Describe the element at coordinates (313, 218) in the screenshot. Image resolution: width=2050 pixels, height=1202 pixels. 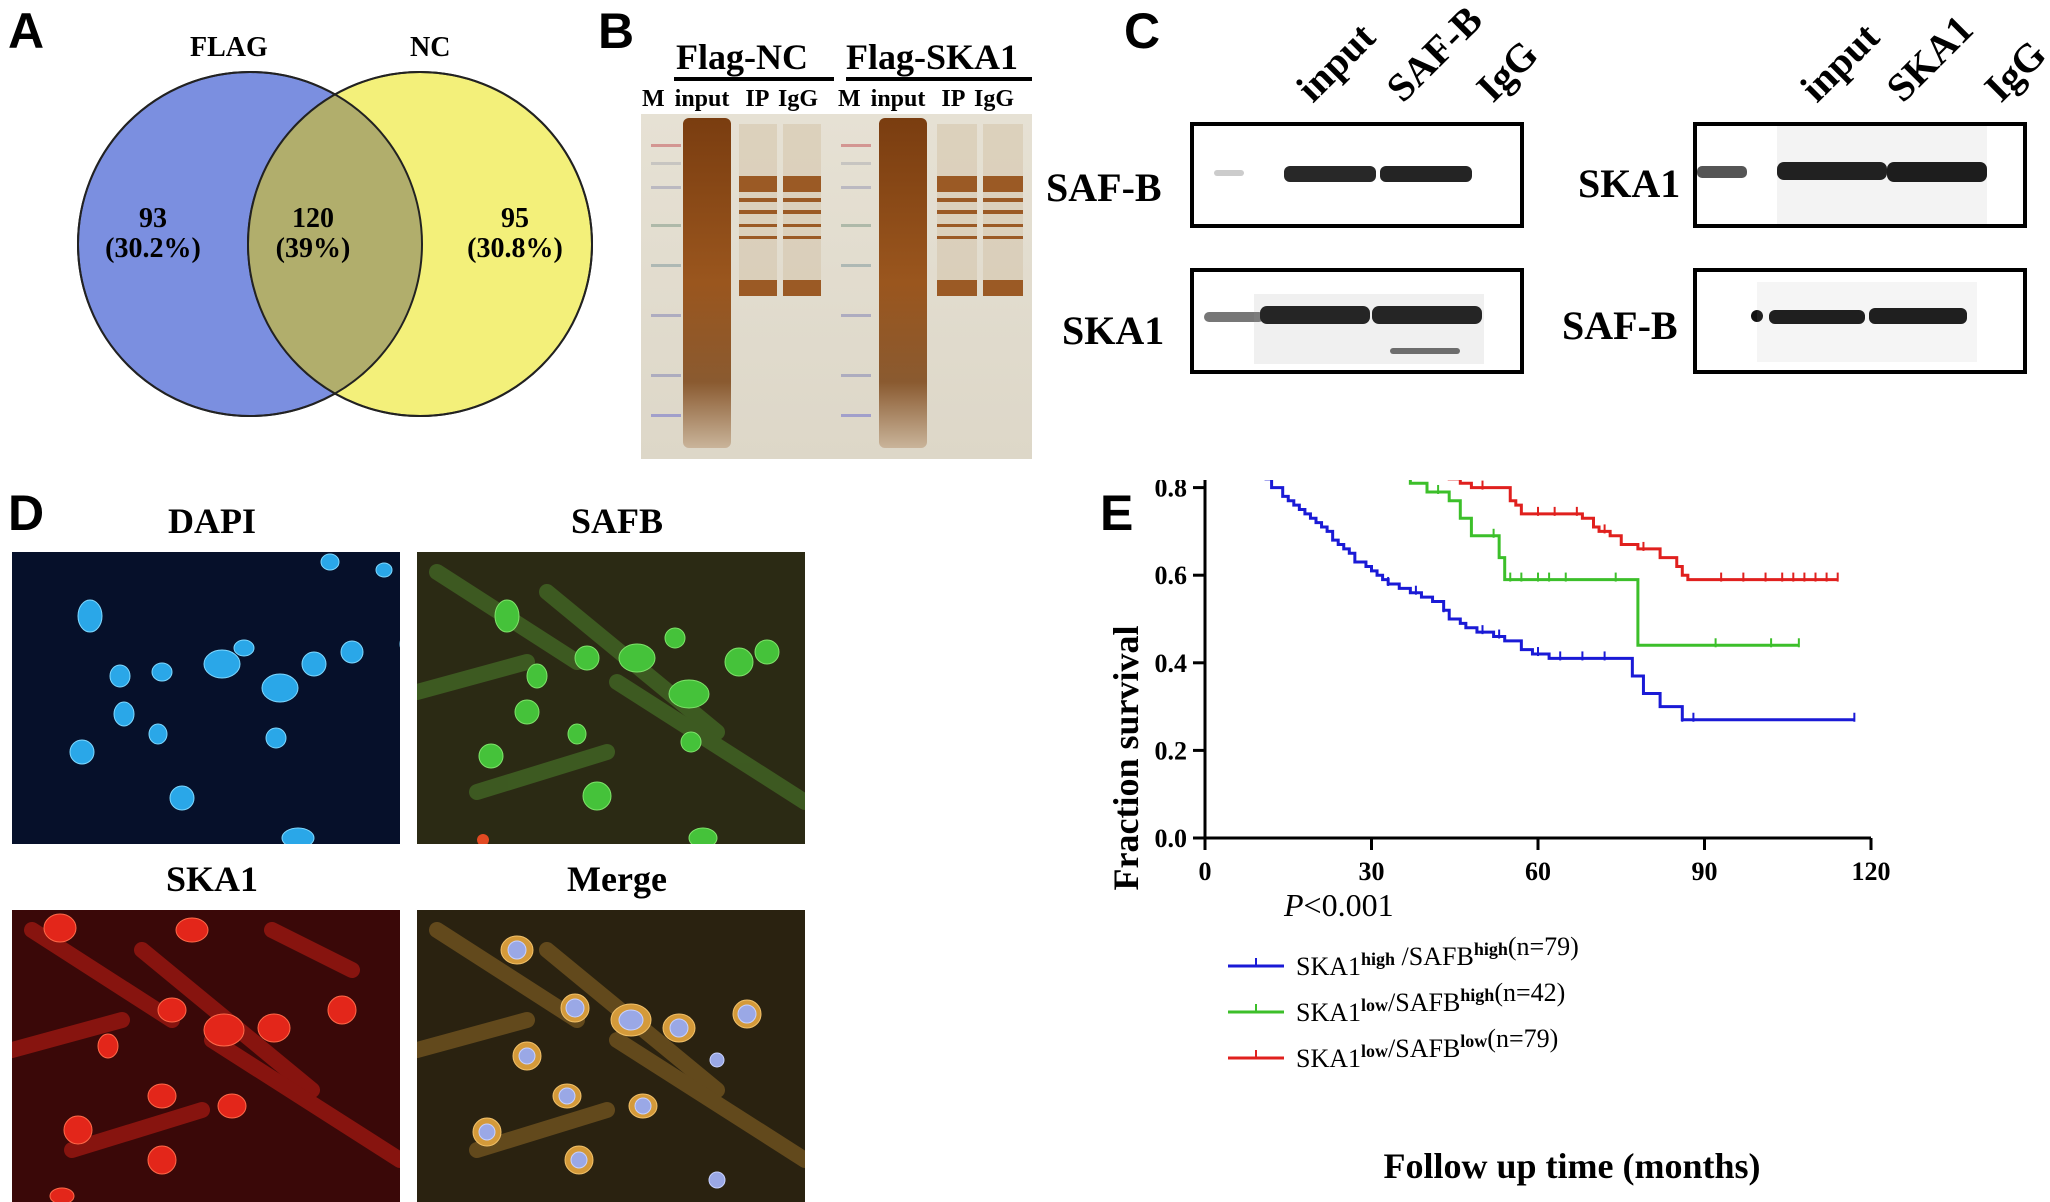
I see `venn-overlap-count: 120` at that location.